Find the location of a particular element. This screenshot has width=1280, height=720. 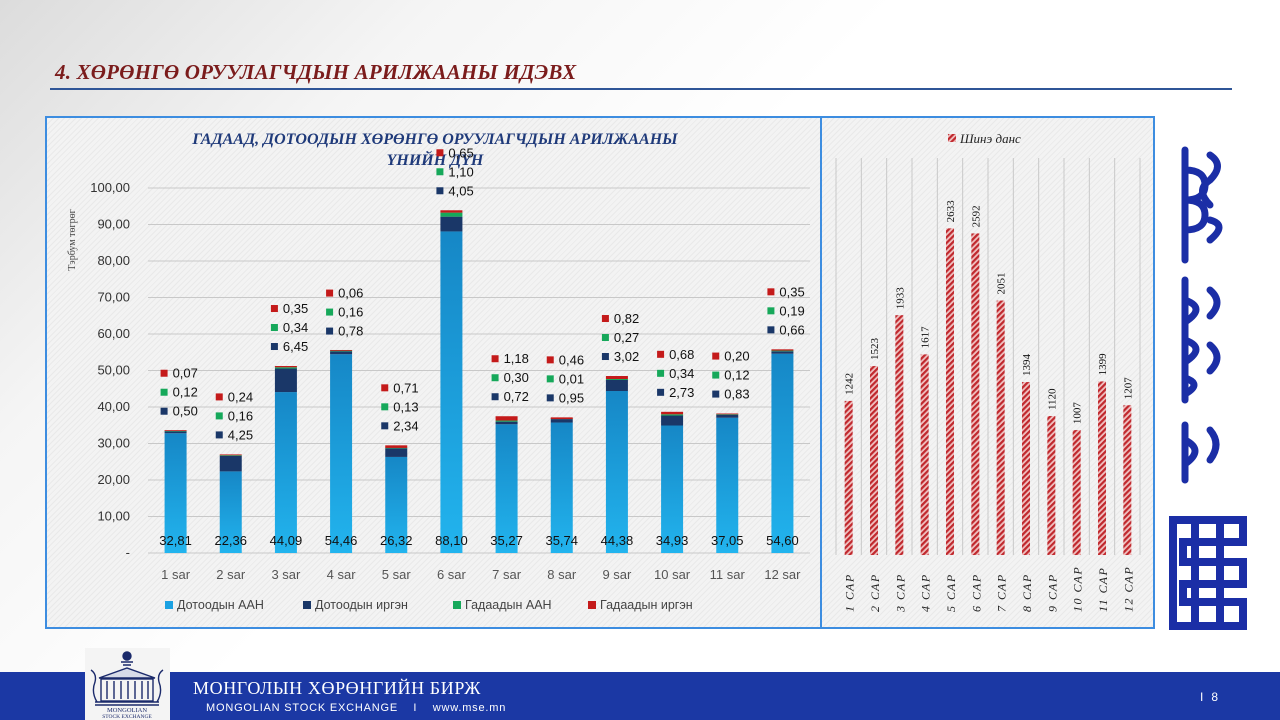

bar-value-label: 1399 is located at coordinates (1103, 364).